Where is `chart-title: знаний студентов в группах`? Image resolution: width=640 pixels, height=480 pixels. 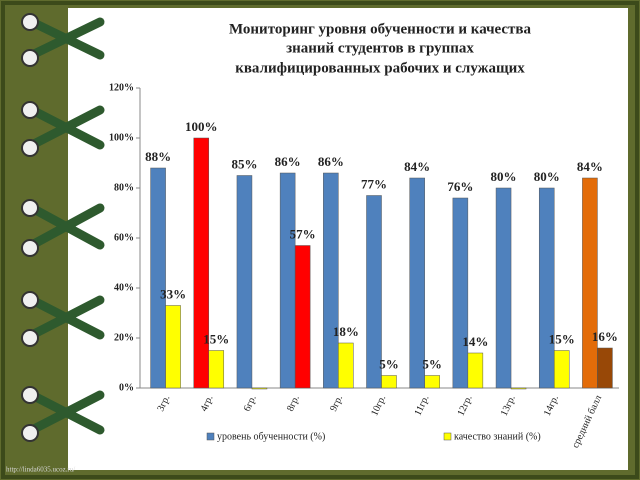
chart-title: знаний студентов в группах is located at coordinates (380, 48).